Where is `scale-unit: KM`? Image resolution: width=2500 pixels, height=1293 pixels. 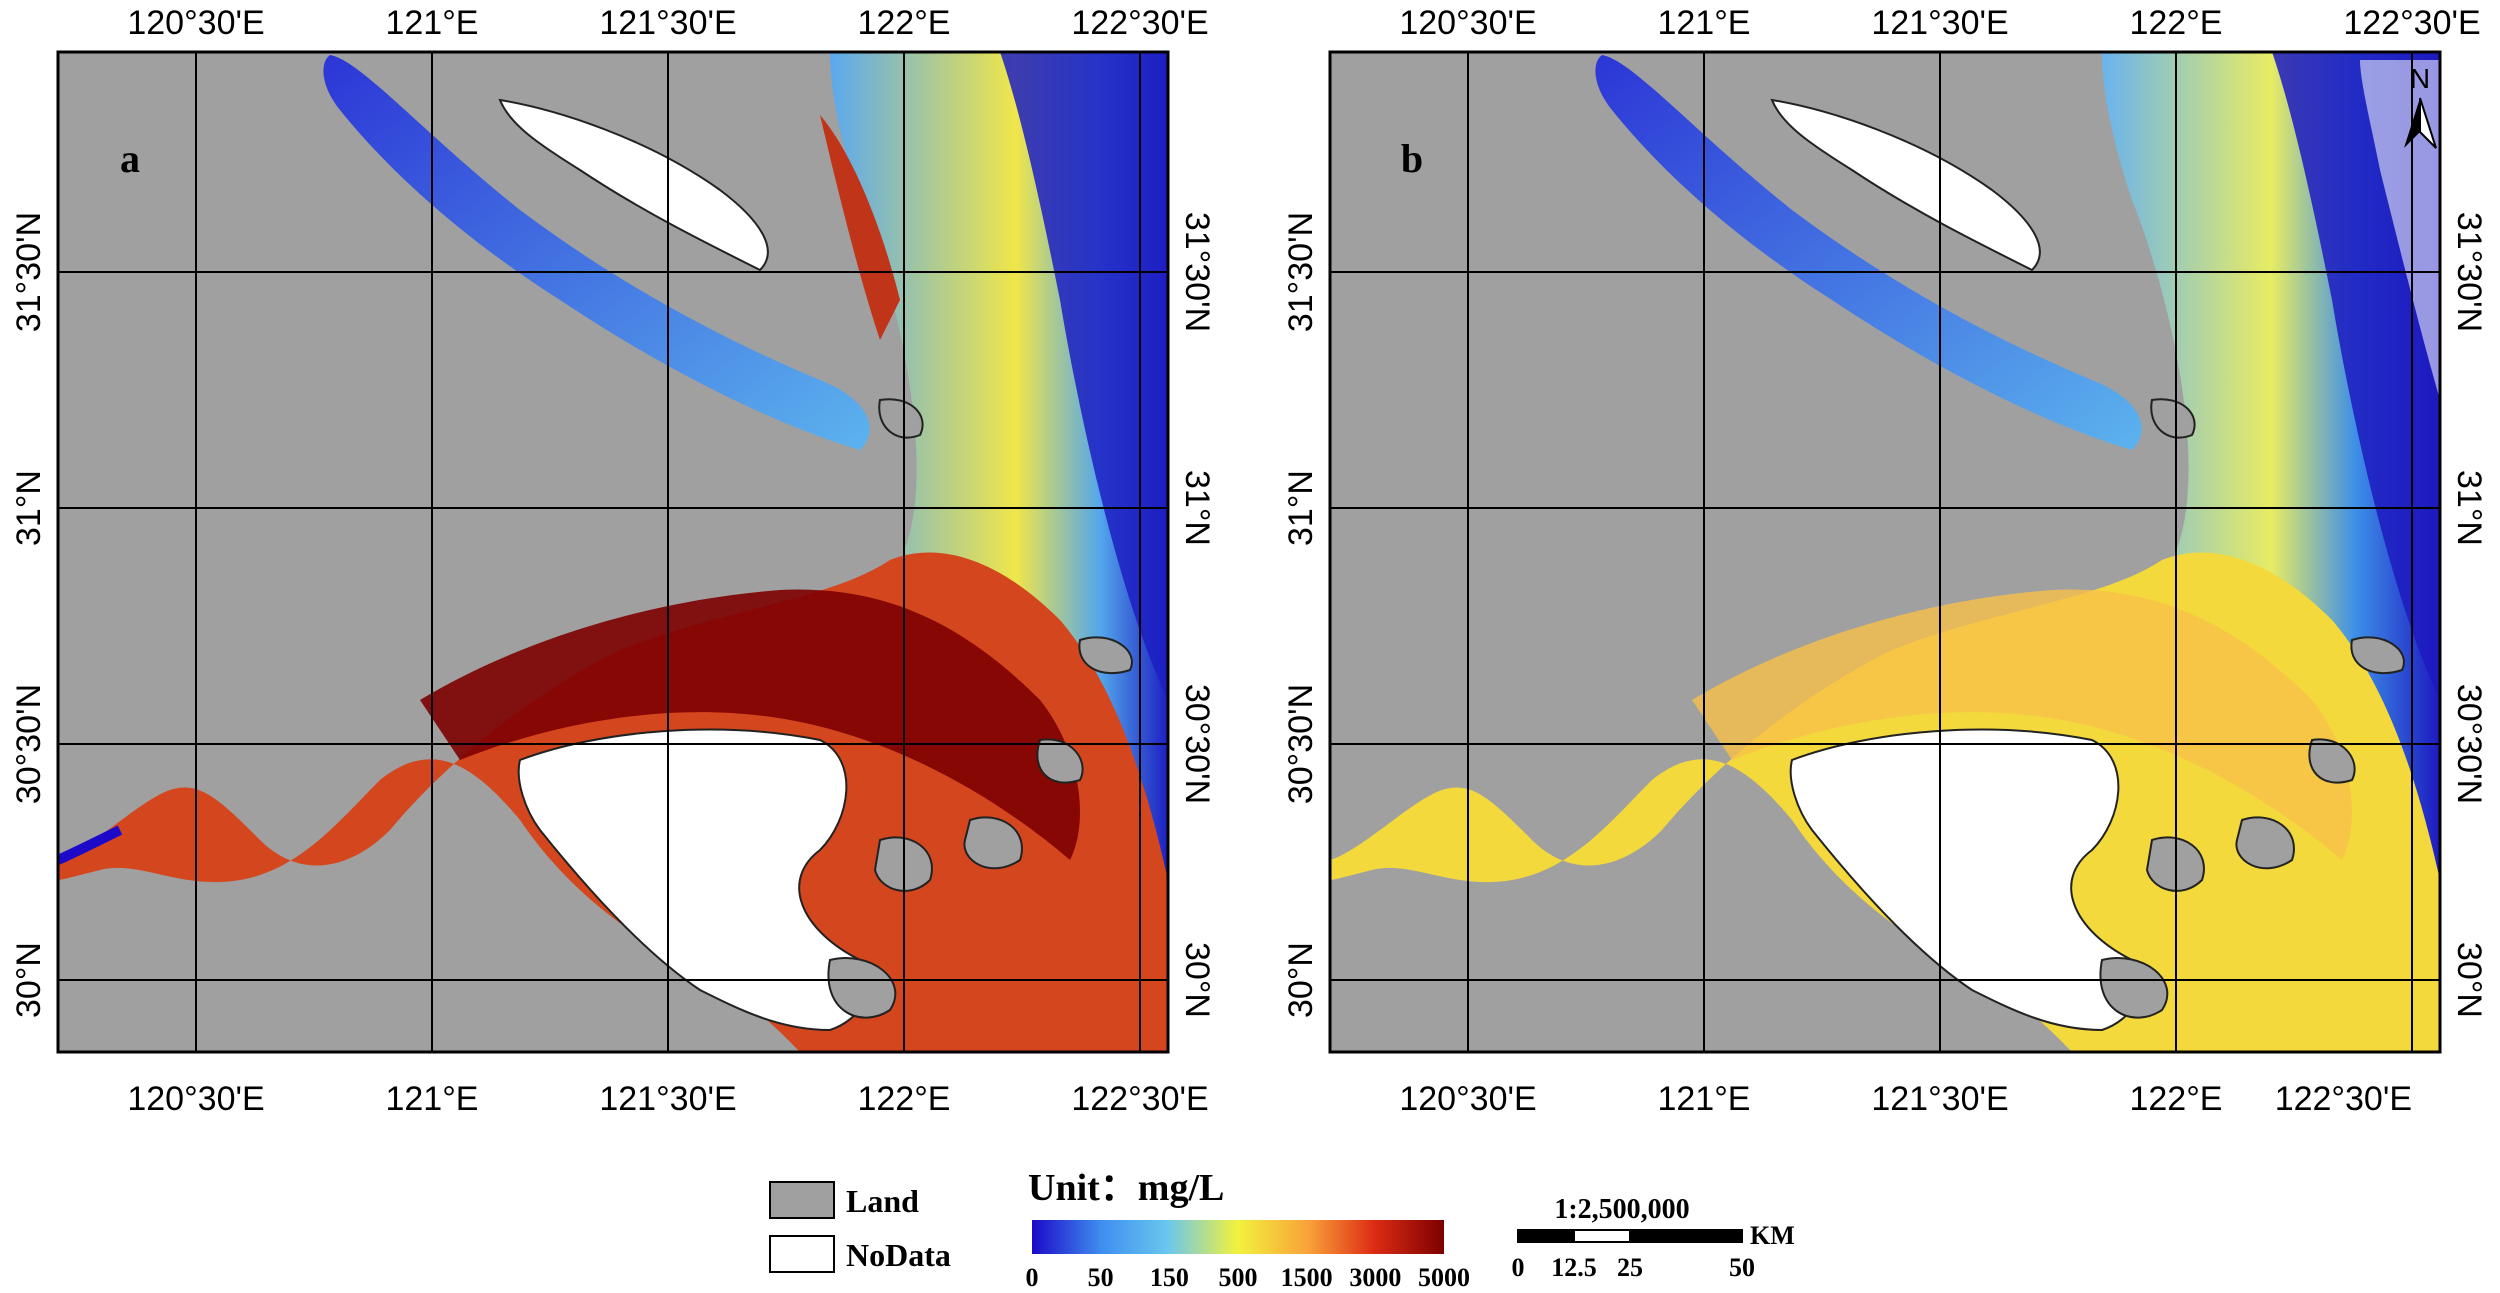 scale-unit: KM is located at coordinates (1772, 1235).